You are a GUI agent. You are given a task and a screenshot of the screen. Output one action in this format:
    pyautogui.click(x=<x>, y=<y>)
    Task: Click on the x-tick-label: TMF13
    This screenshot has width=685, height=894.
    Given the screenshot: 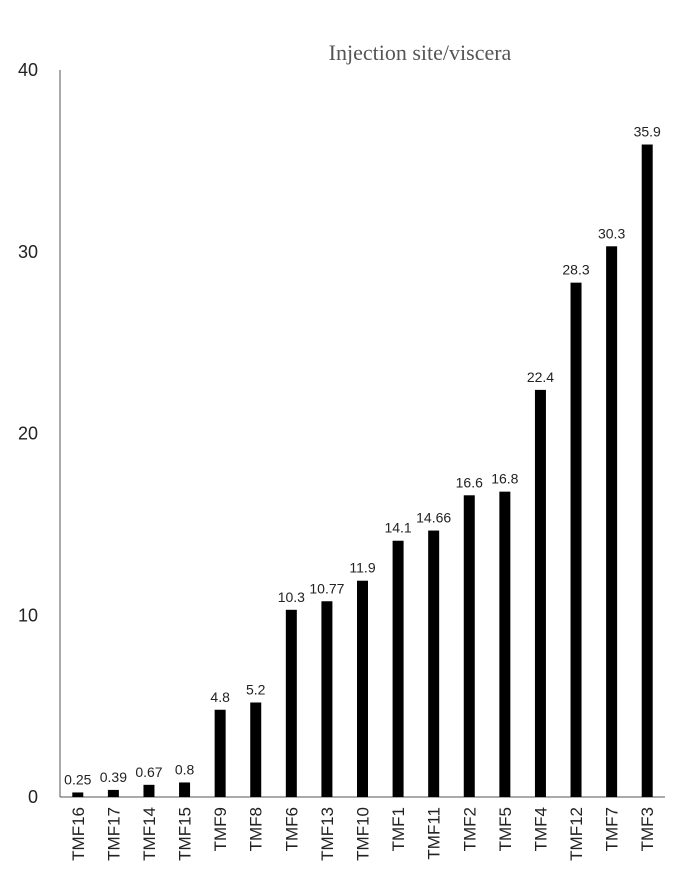 What is the action you would take?
    pyautogui.click(x=327, y=834)
    